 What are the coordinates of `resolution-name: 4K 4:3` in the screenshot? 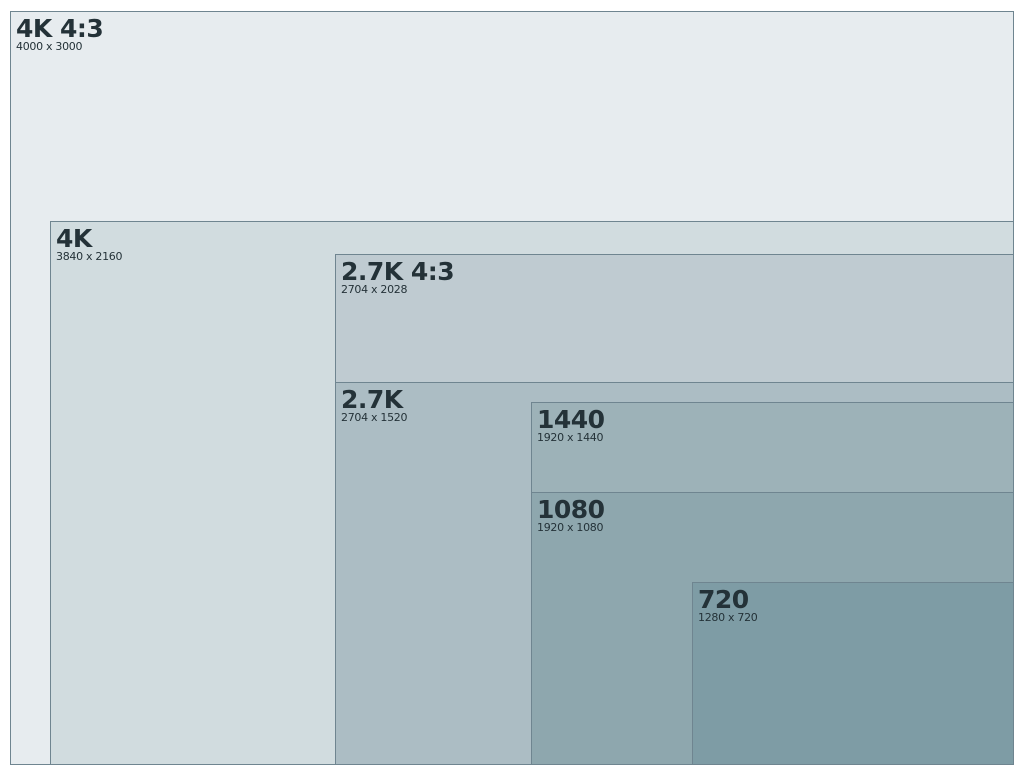 It's located at (60, 28).